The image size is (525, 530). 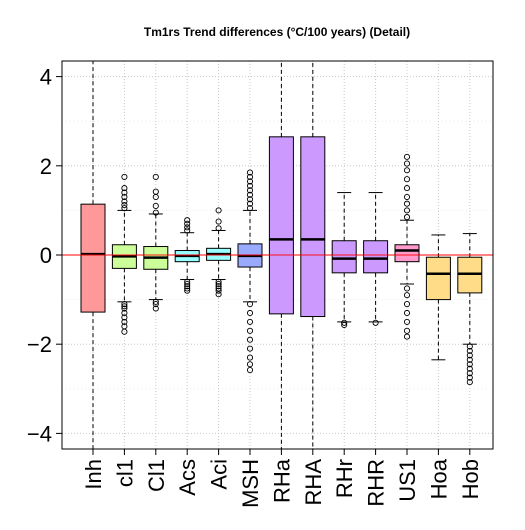 I want to click on y-tick-label: 4, so click(x=46, y=77).